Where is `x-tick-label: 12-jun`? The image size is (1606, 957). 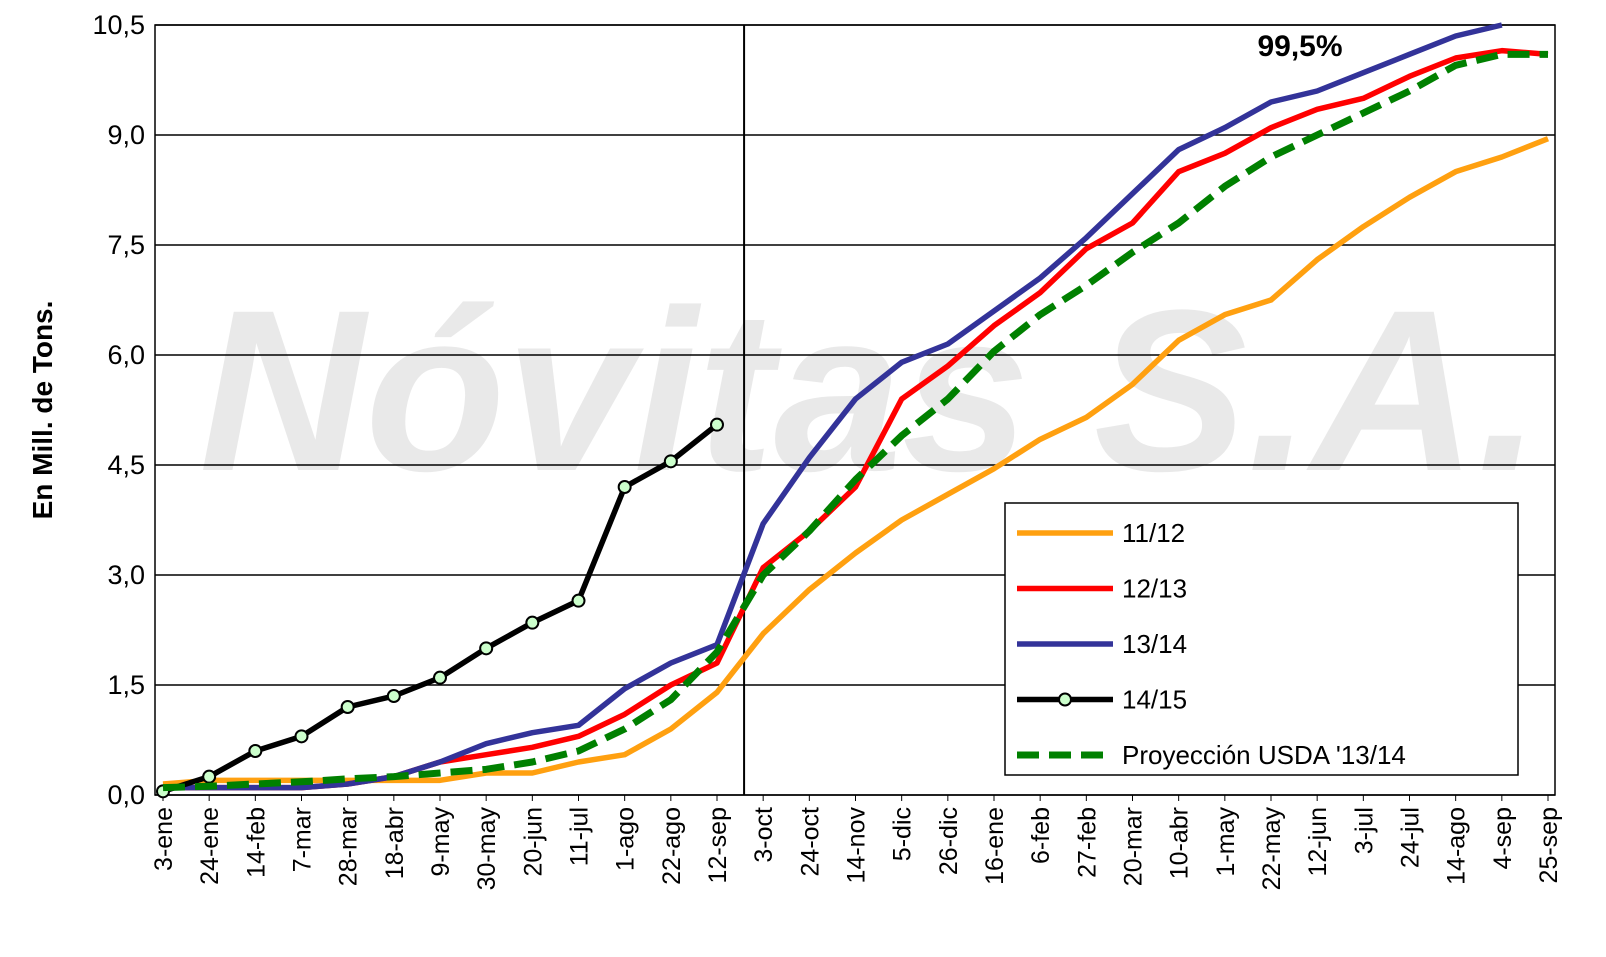 x-tick-label: 12-jun is located at coordinates (1318, 842).